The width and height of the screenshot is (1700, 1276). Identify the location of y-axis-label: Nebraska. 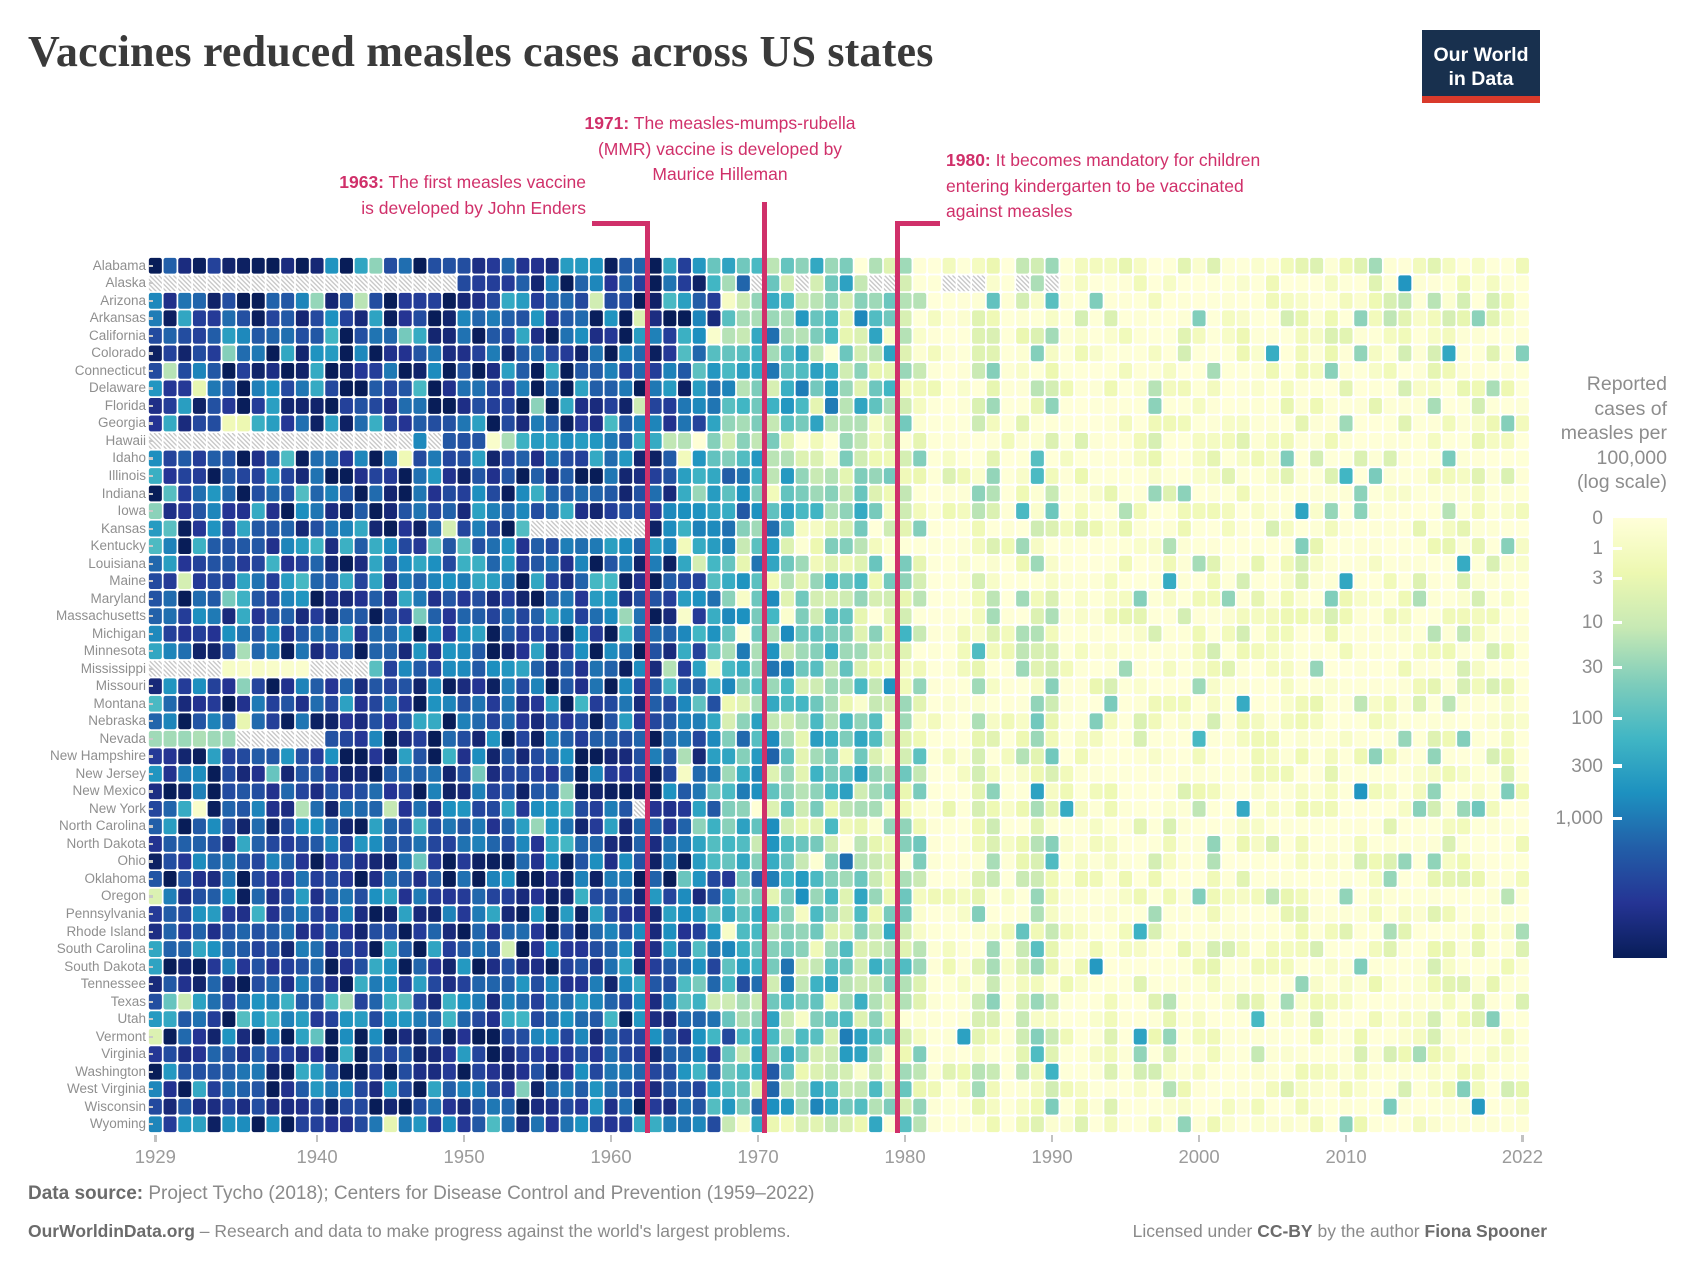
(117, 721).